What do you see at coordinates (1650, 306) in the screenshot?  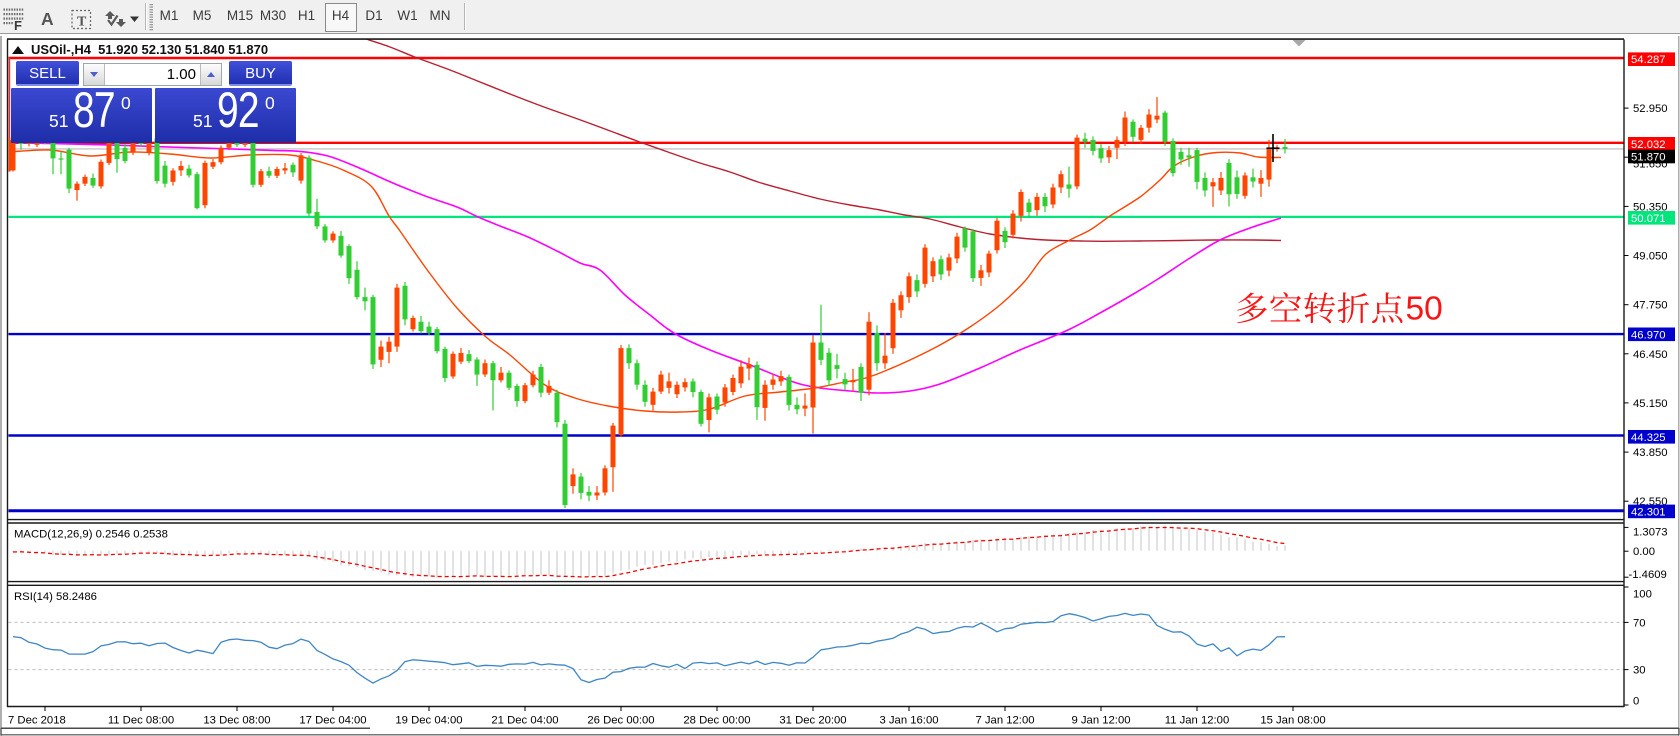 I see `svg-text: 47.750` at bounding box center [1650, 306].